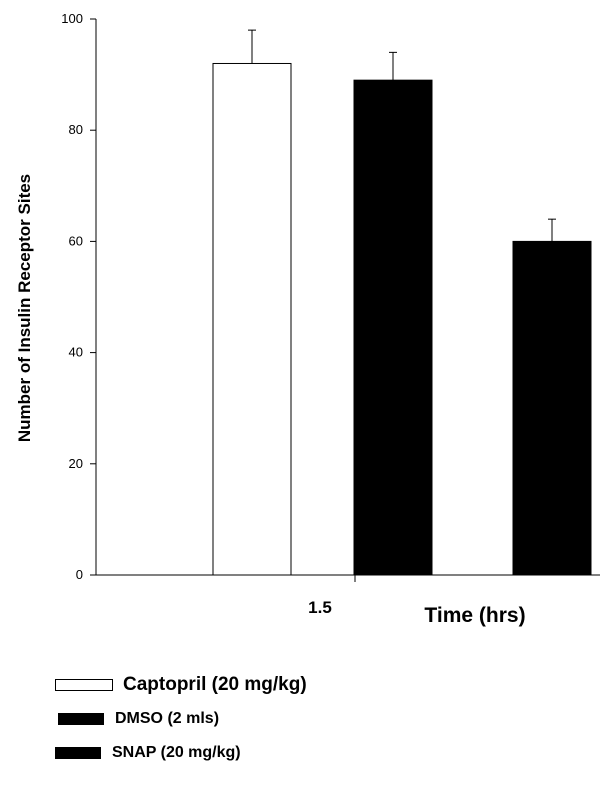  Describe the element at coordinates (81, 719) in the screenshot. I see `legend-swatch-dmso` at that location.